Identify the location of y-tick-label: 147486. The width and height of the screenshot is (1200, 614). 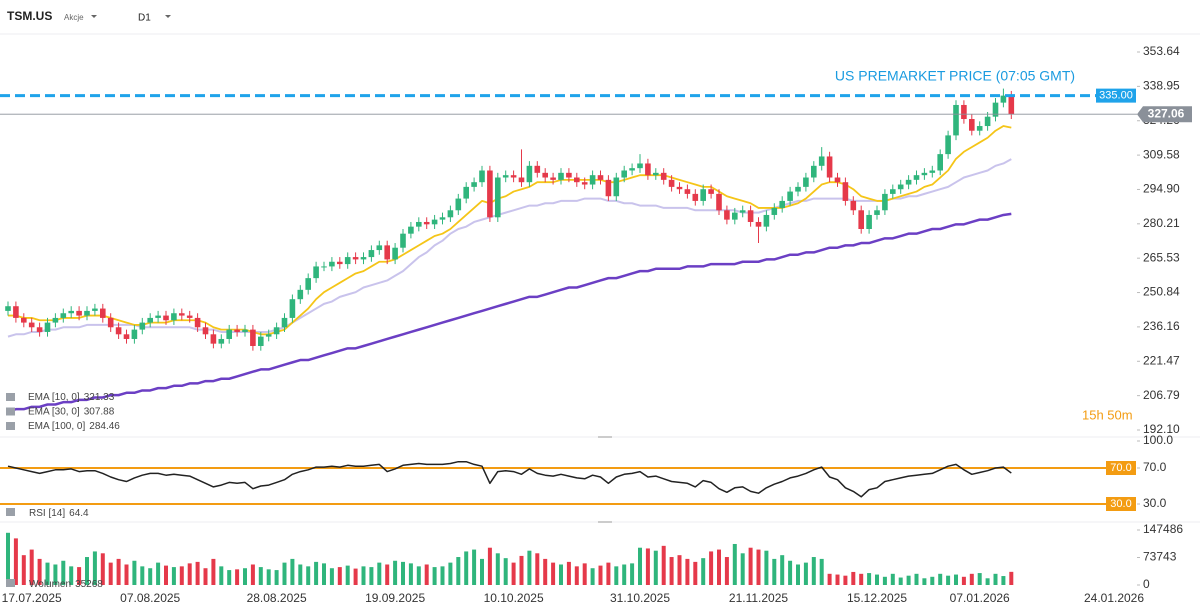
(1163, 529).